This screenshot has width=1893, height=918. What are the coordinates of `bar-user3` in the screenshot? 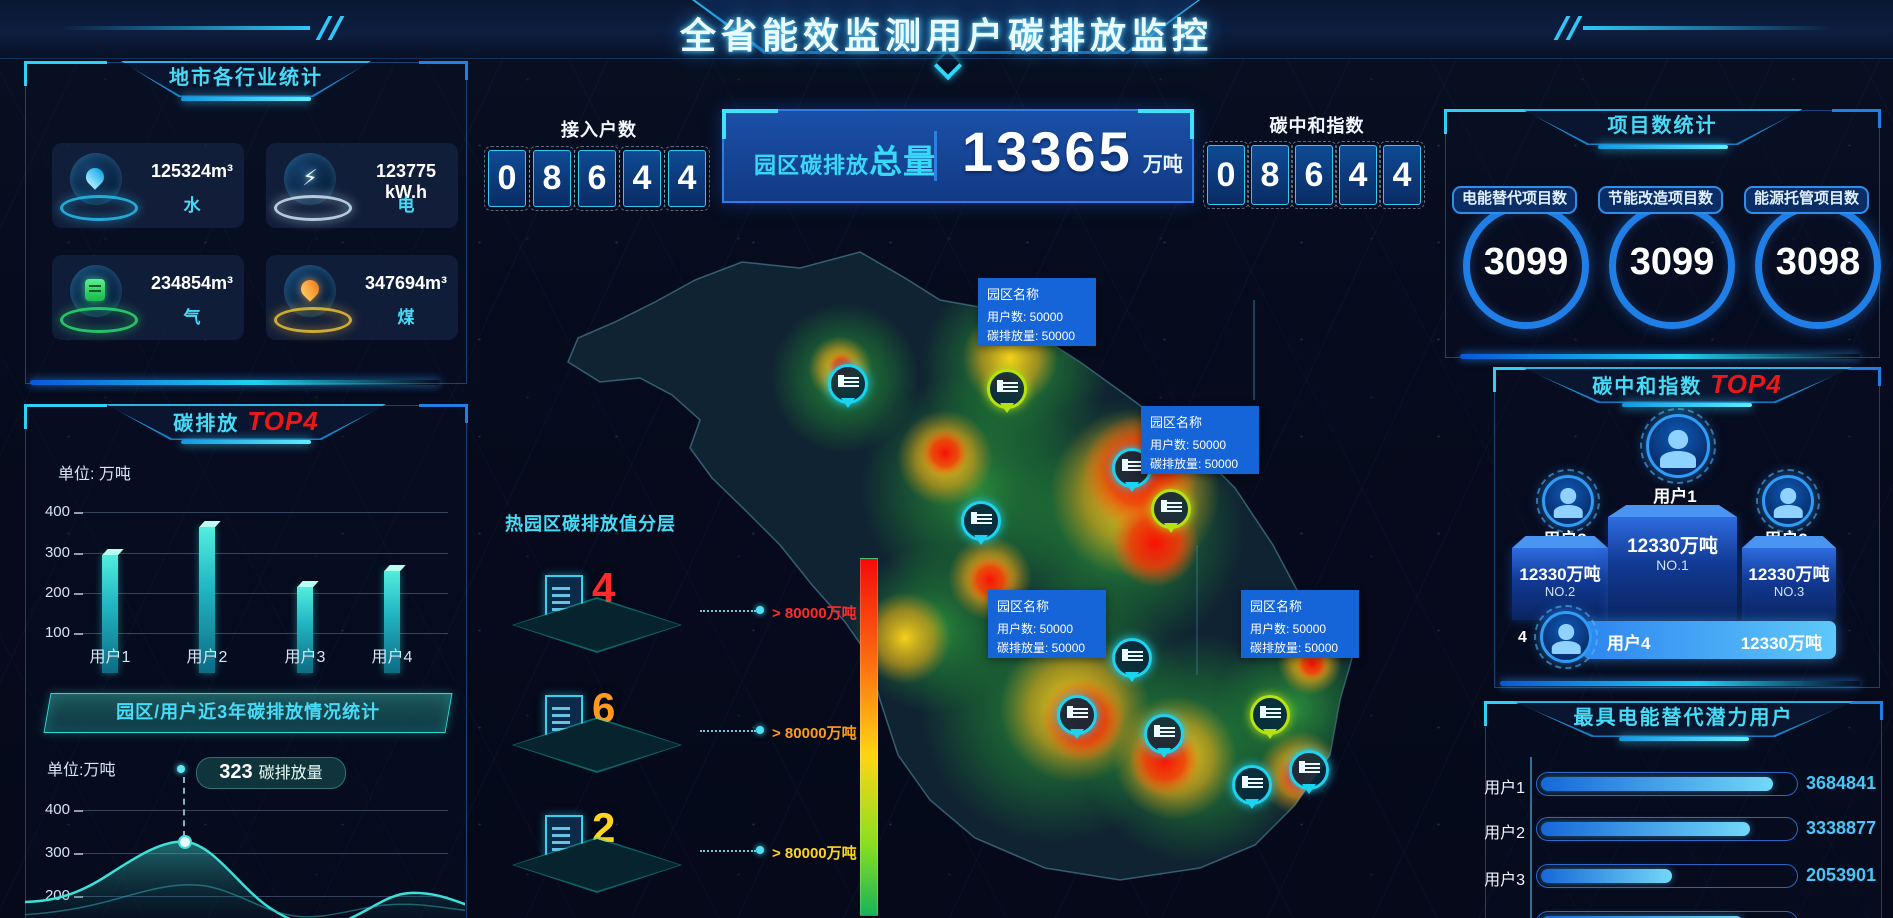 It's located at (305, 630).